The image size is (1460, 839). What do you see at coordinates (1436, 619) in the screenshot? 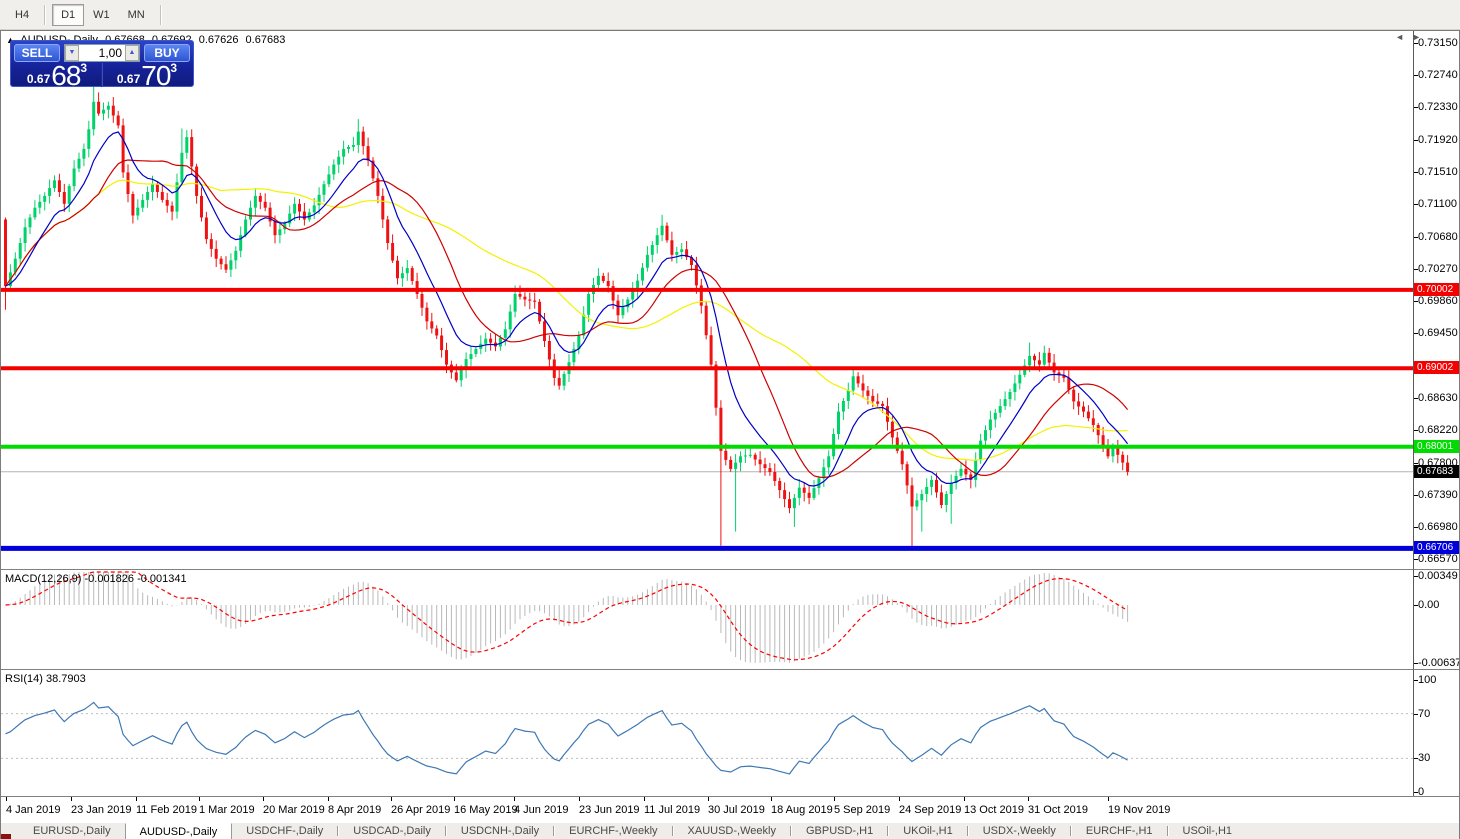
I see `macd-axis: 0.00349 0.00 -0.00637` at bounding box center [1436, 619].